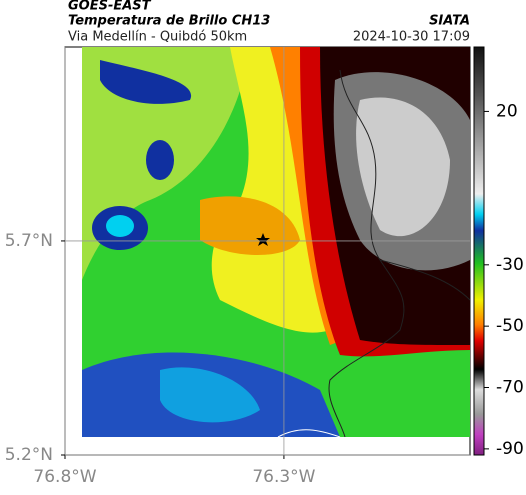  Describe the element at coordinates (110, 7) in the screenshot. I see `satellite: GOES-EAST` at that location.